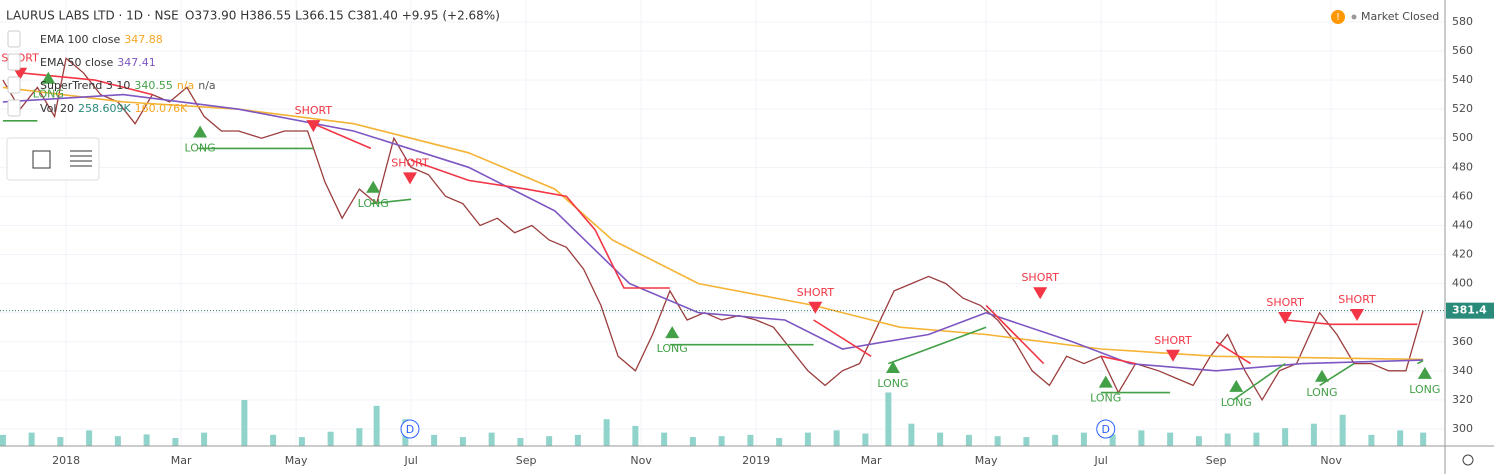 The height and width of the screenshot is (474, 1494). Describe the element at coordinates (114, 108) in the screenshot. I see `legend-entry: Vol 20 258.609K 160.076K` at that location.